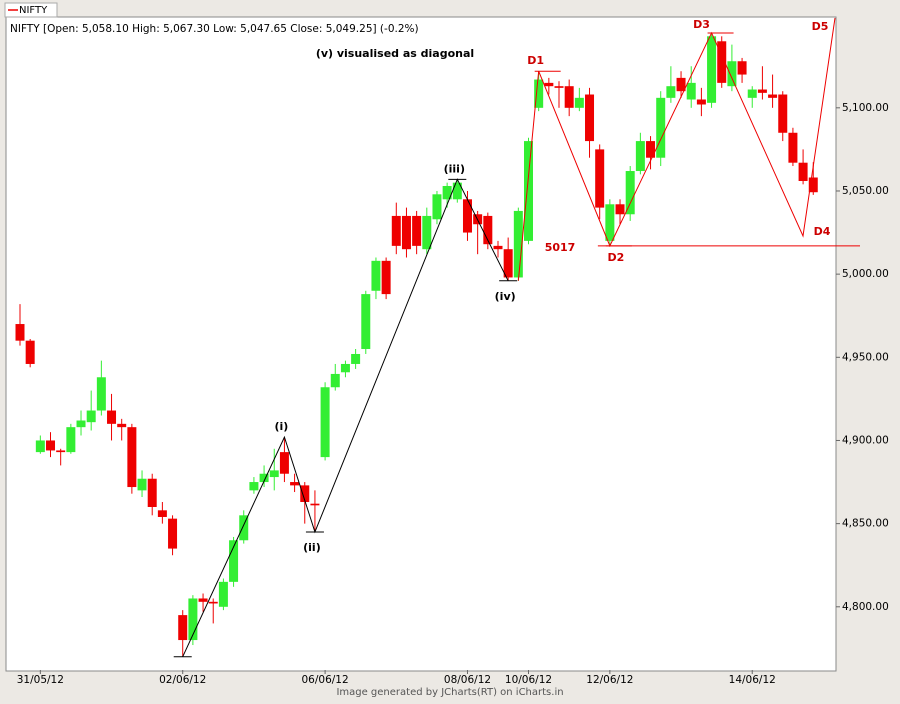 This screenshot has width=900, height=704. I want to click on wave-label: (ii), so click(312, 547).